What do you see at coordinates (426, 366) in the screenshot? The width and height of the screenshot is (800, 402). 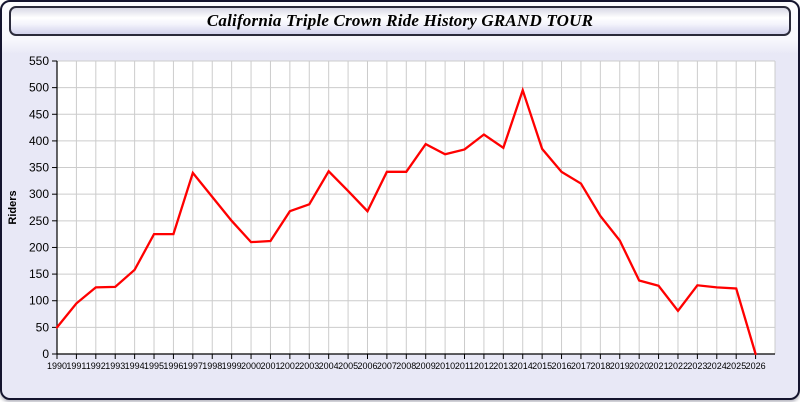 I see `x-tick-label: 2009` at bounding box center [426, 366].